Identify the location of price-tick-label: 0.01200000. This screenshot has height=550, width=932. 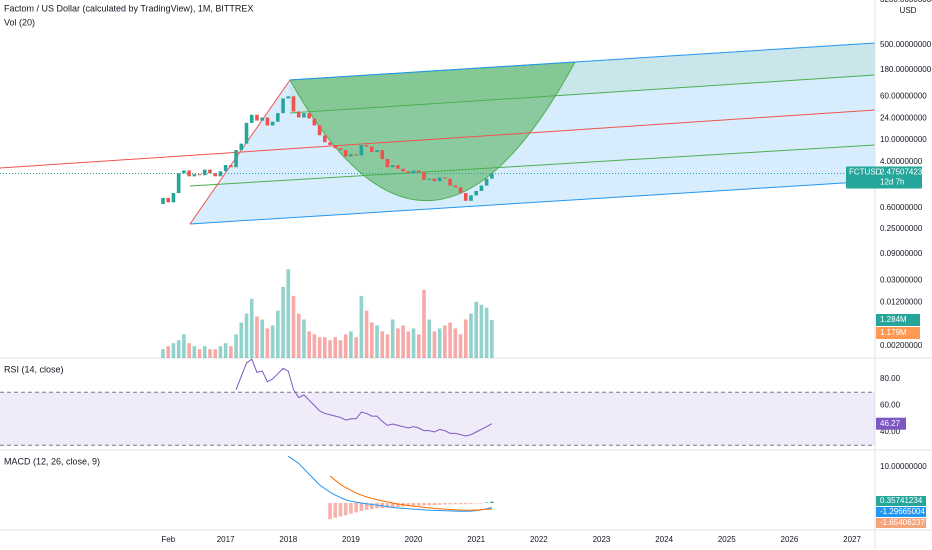
(901, 302).